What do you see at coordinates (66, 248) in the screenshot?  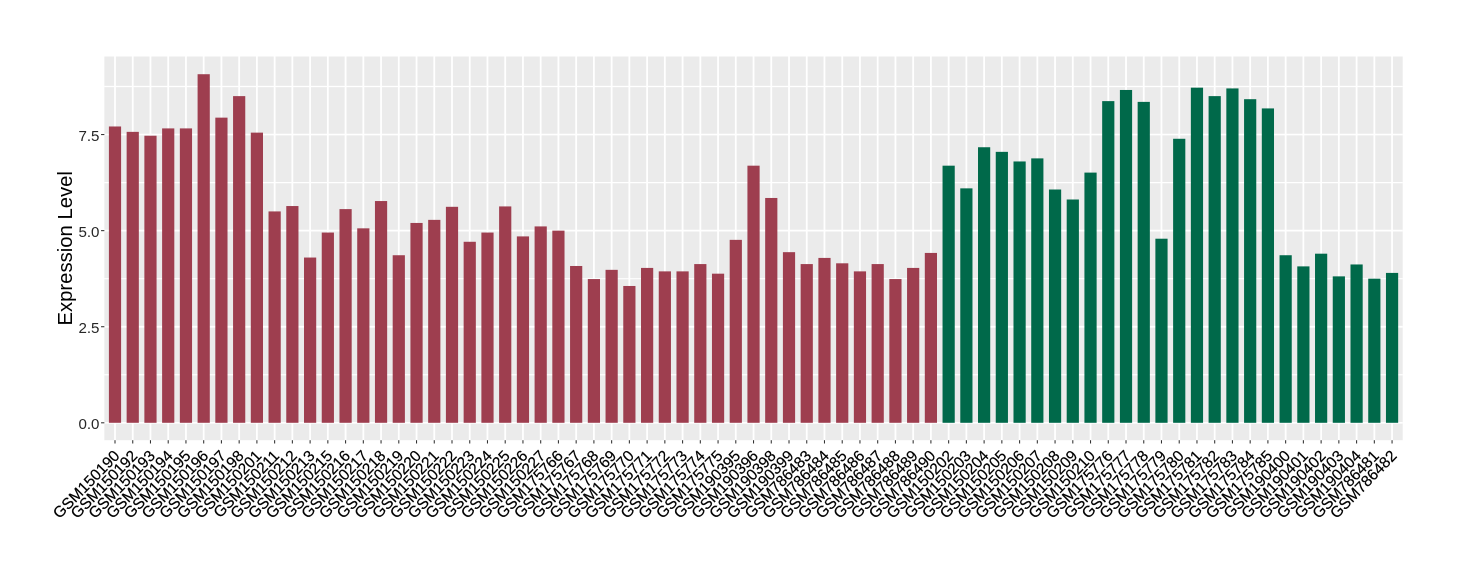 I see `svg-text: Expression Level` at bounding box center [66, 248].